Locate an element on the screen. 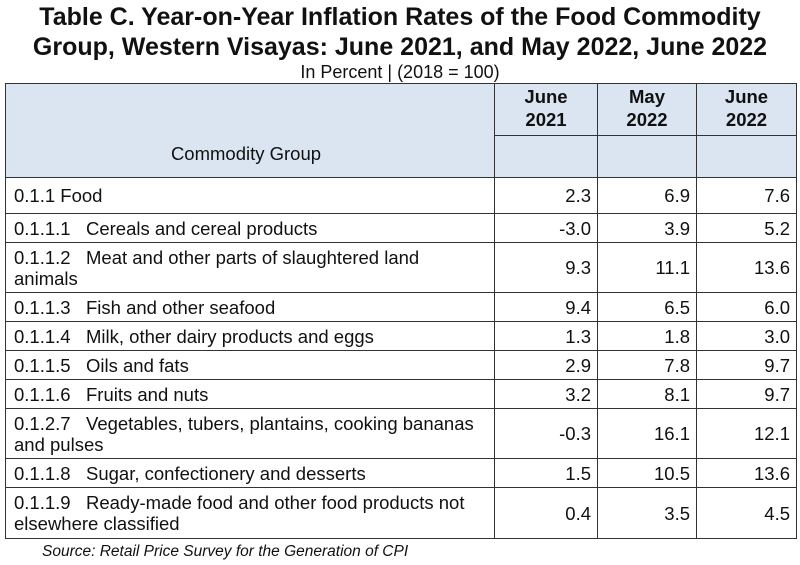 The width and height of the screenshot is (800, 565). header-c2-month: May is located at coordinates (647, 96).